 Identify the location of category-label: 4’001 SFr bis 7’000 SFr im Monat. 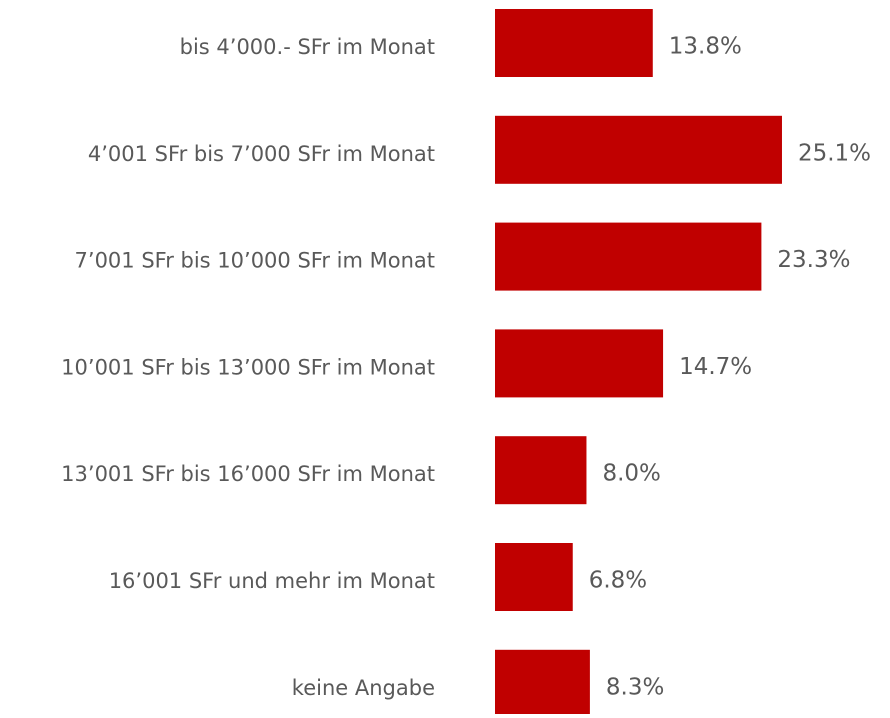
(261, 154).